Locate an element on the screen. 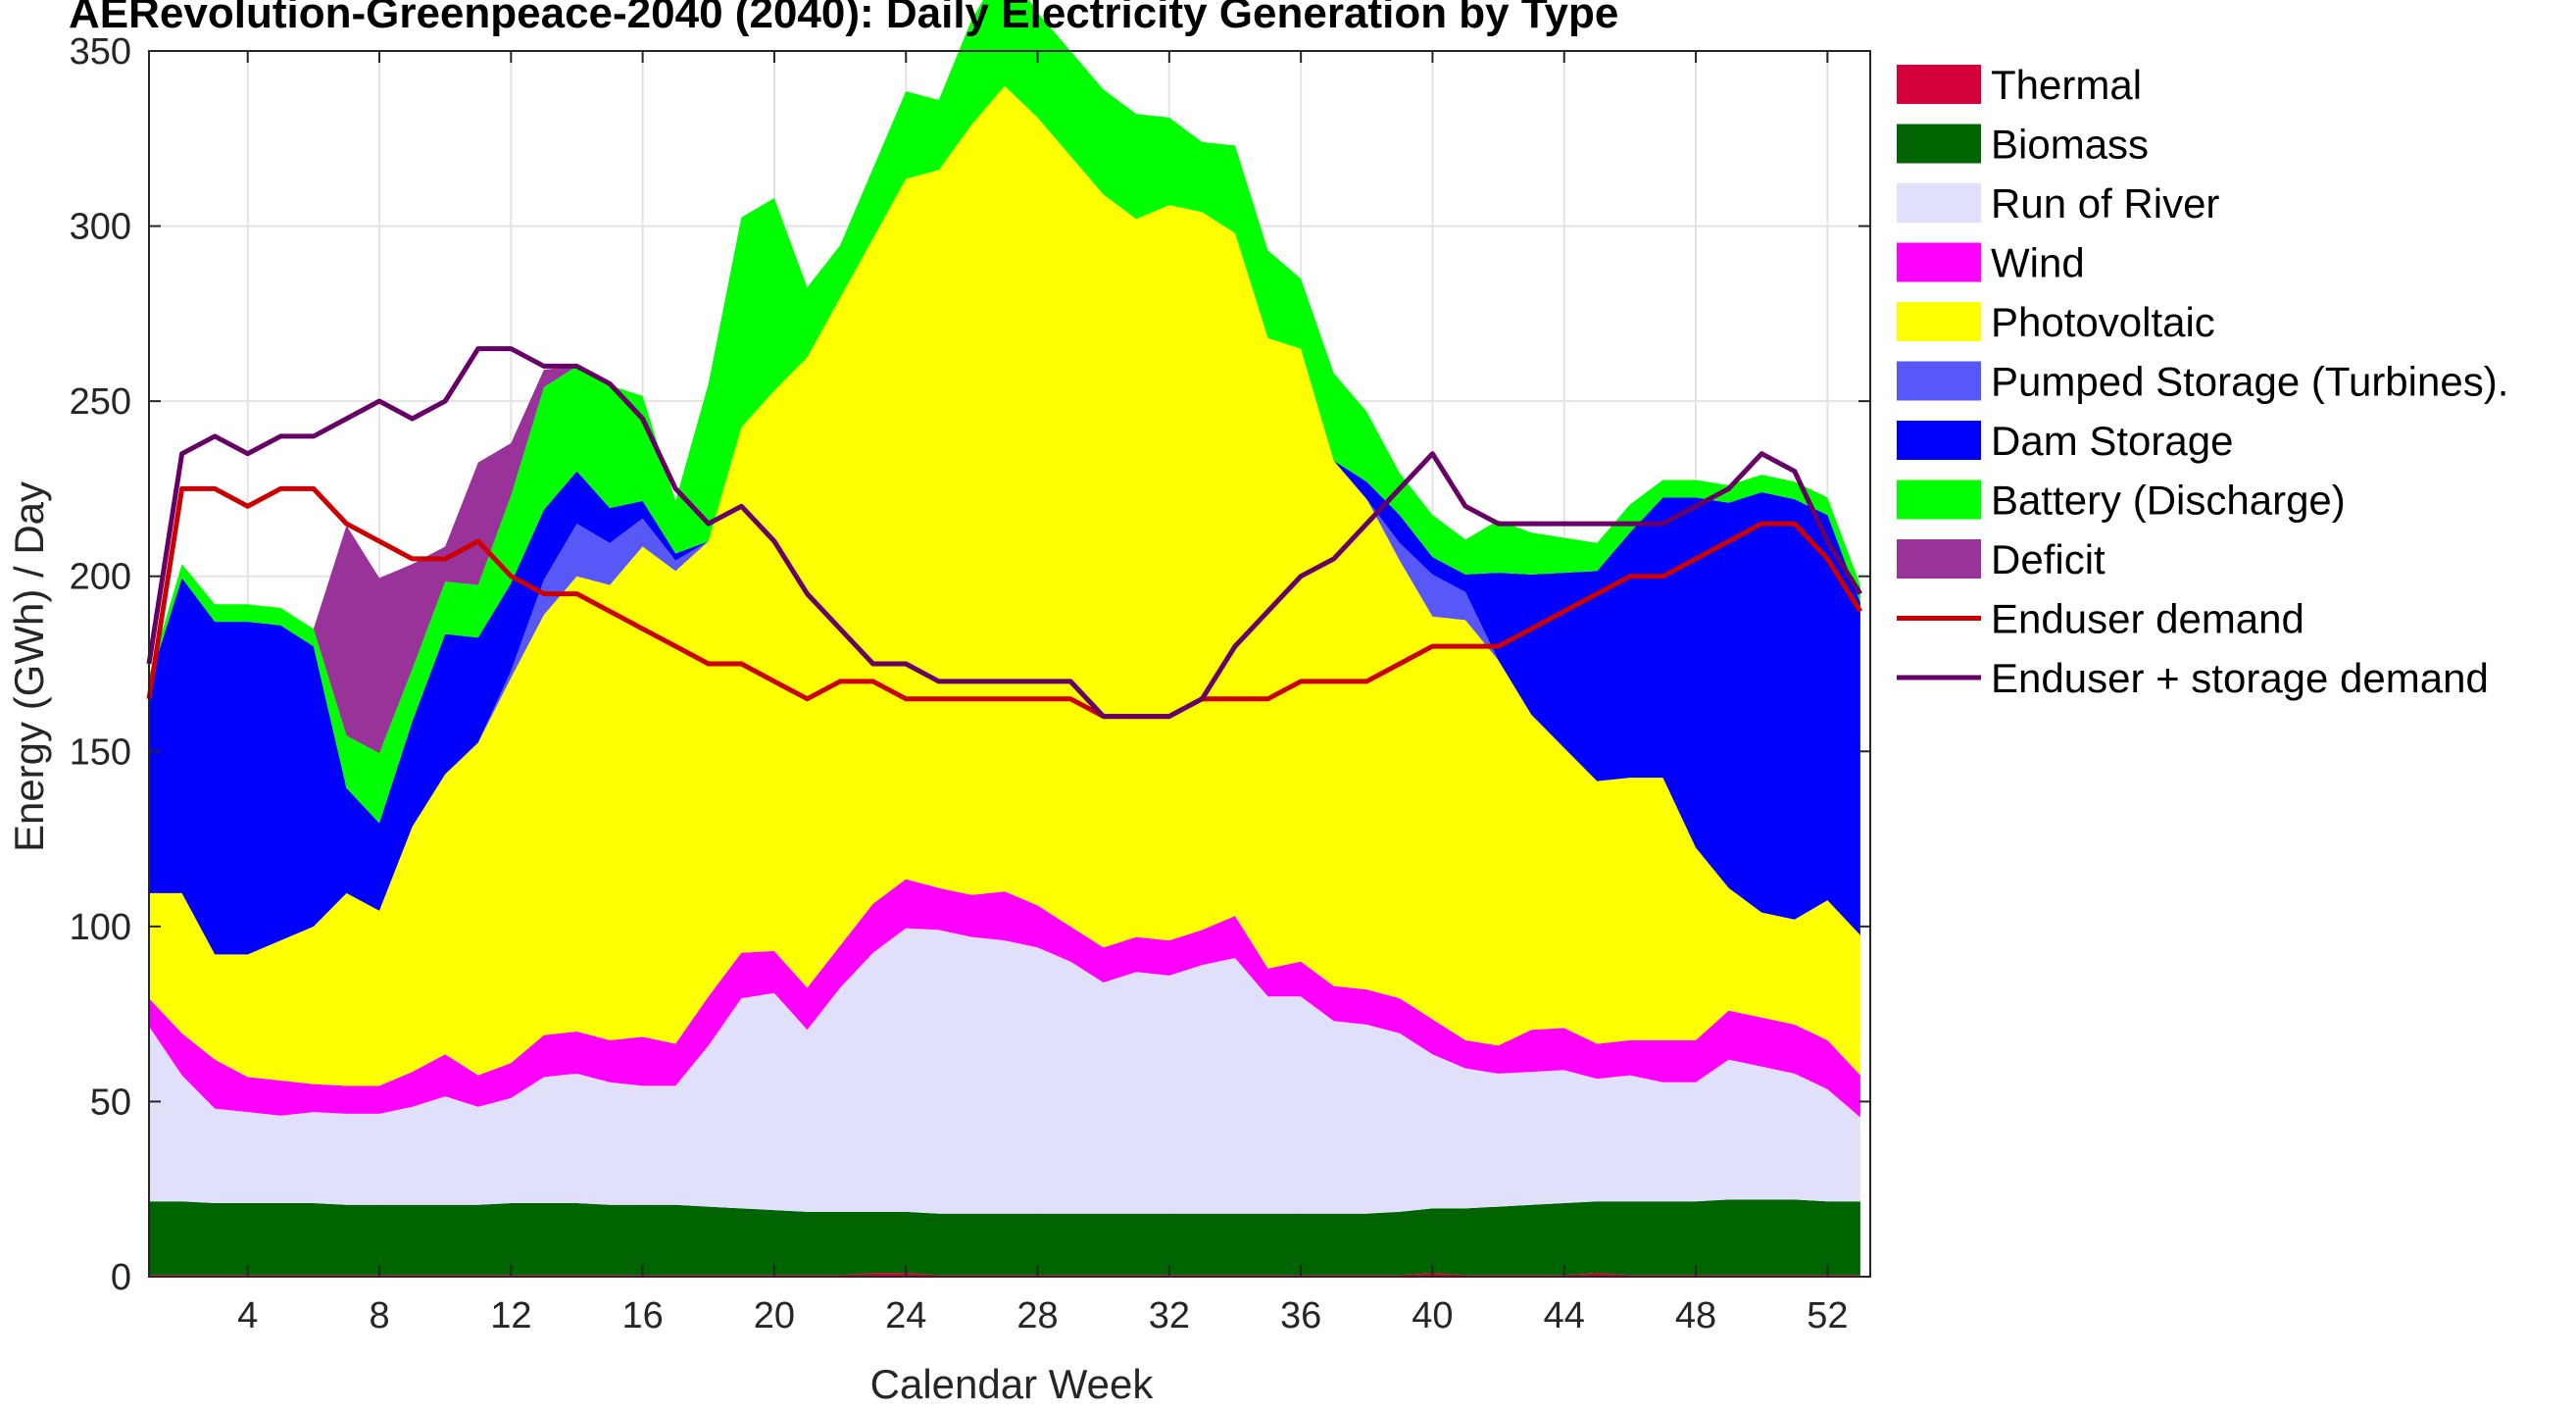  y-tick-label: 100 is located at coordinates (100, 927).